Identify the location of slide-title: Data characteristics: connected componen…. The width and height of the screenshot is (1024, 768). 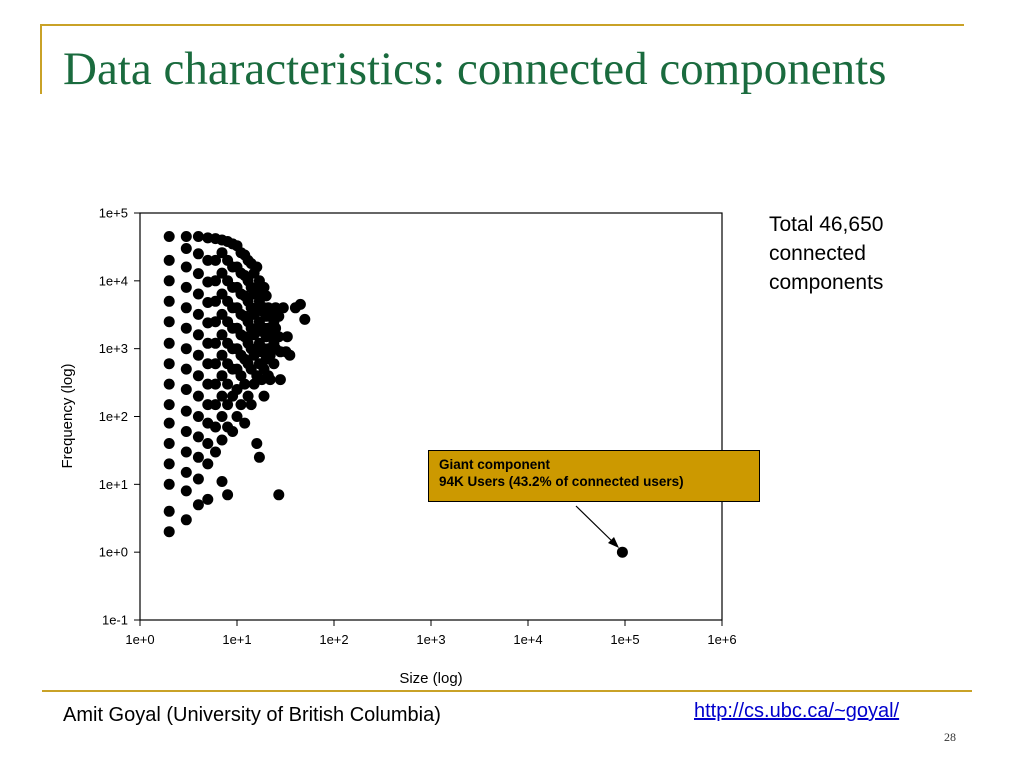
(475, 69).